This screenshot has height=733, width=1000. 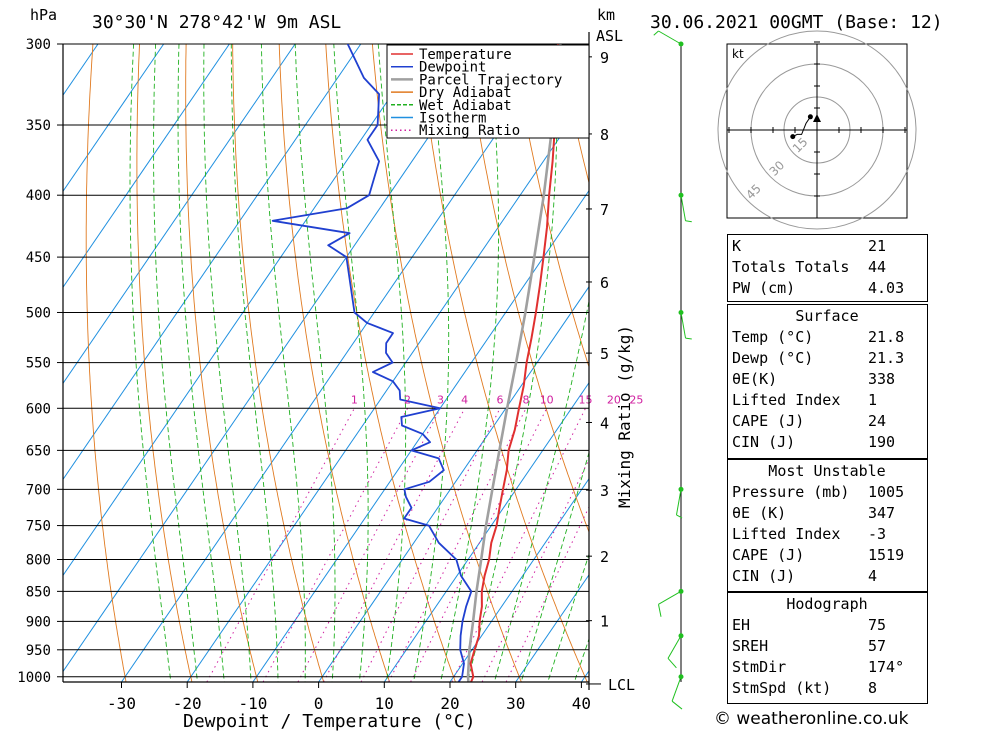 What do you see at coordinates (786, 534) in the screenshot?
I see `mu-label: Lifted Index` at bounding box center [786, 534].